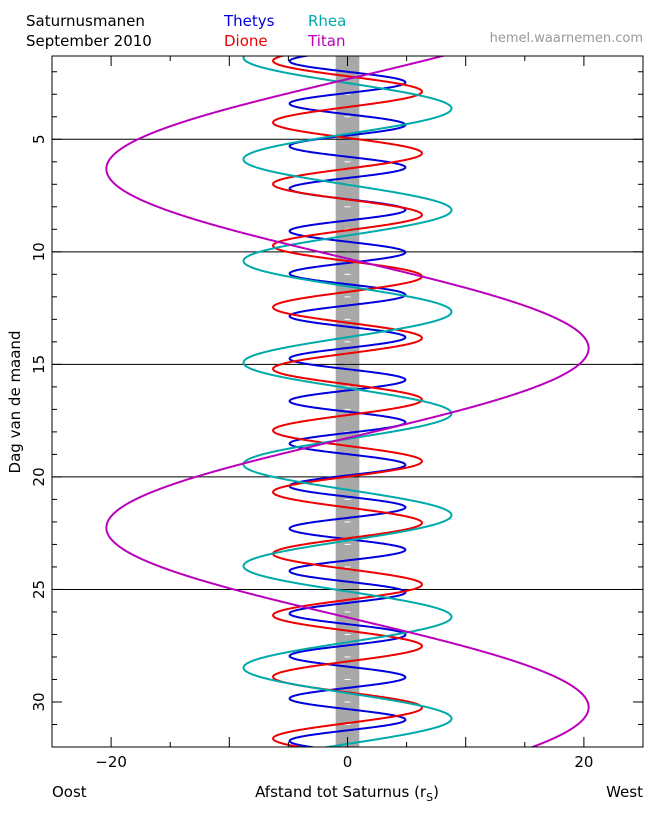 Image resolution: width=650 pixels, height=813 pixels. Describe the element at coordinates (15, 402) in the screenshot. I see `y-axis-label: Dag van de maand` at that location.